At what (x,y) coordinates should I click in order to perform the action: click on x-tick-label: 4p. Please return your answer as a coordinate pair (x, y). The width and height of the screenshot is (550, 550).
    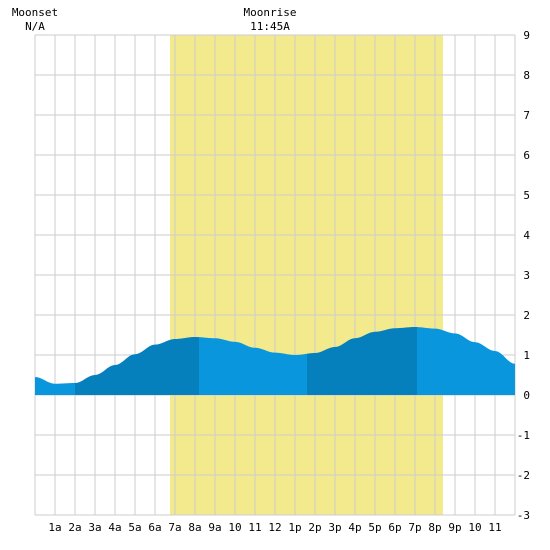
    Looking at the image, I should click on (354, 527).